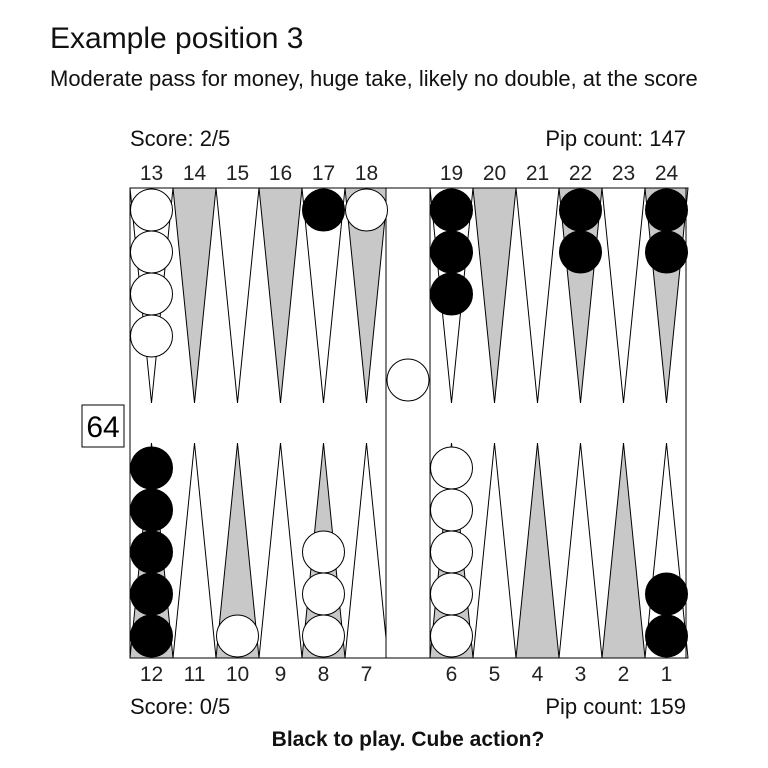 The image size is (768, 768). I want to click on point-label-23: 23, so click(623, 173).